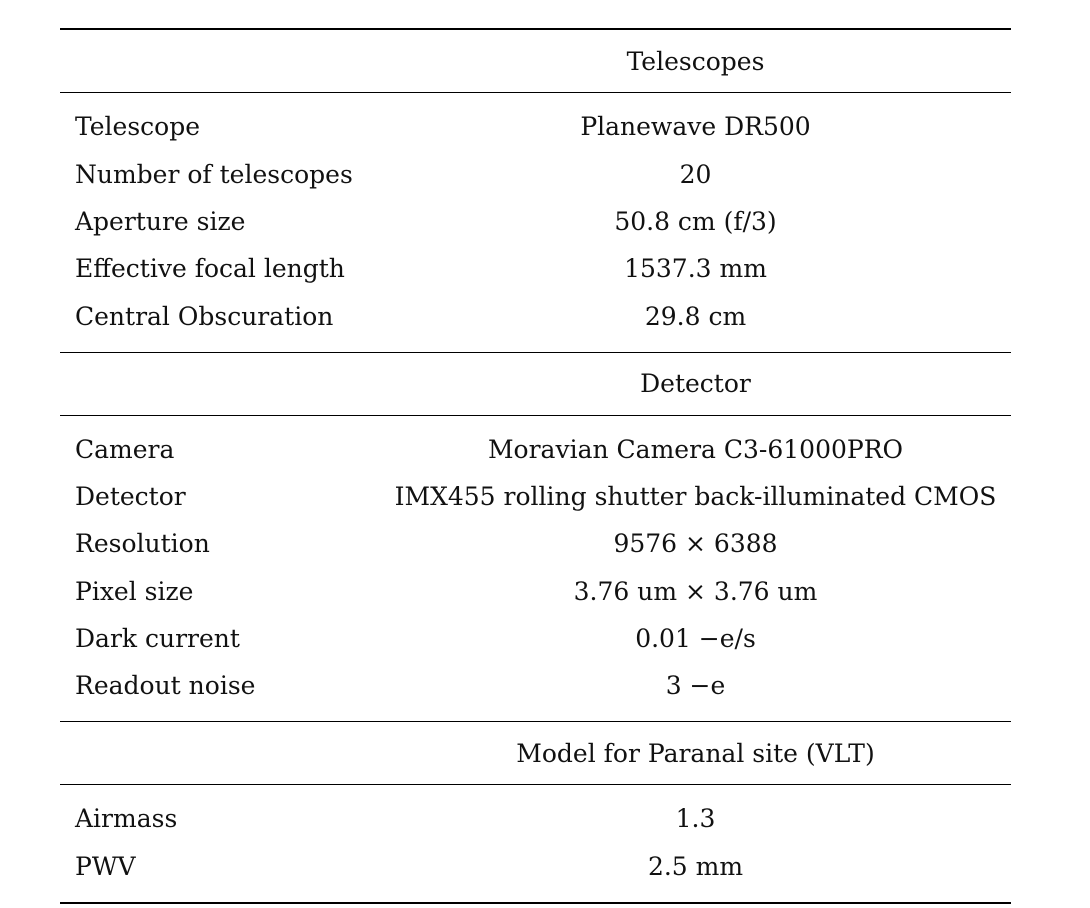 This screenshot has width=1090, height=908. I want to click on table-row: Resolution 9576 × 6388, so click(535, 543).